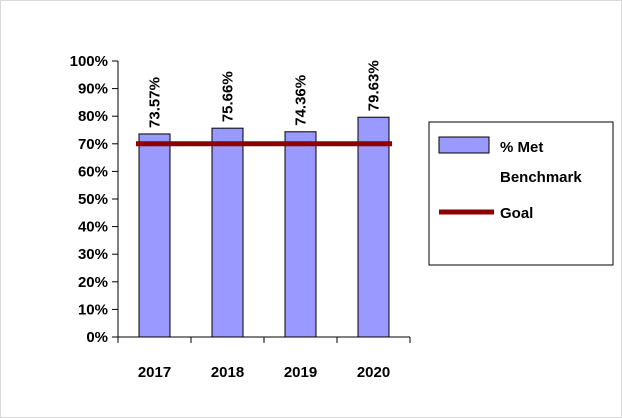  Describe the element at coordinates (300, 372) in the screenshot. I see `x-tick-label-2019: 2019` at that location.